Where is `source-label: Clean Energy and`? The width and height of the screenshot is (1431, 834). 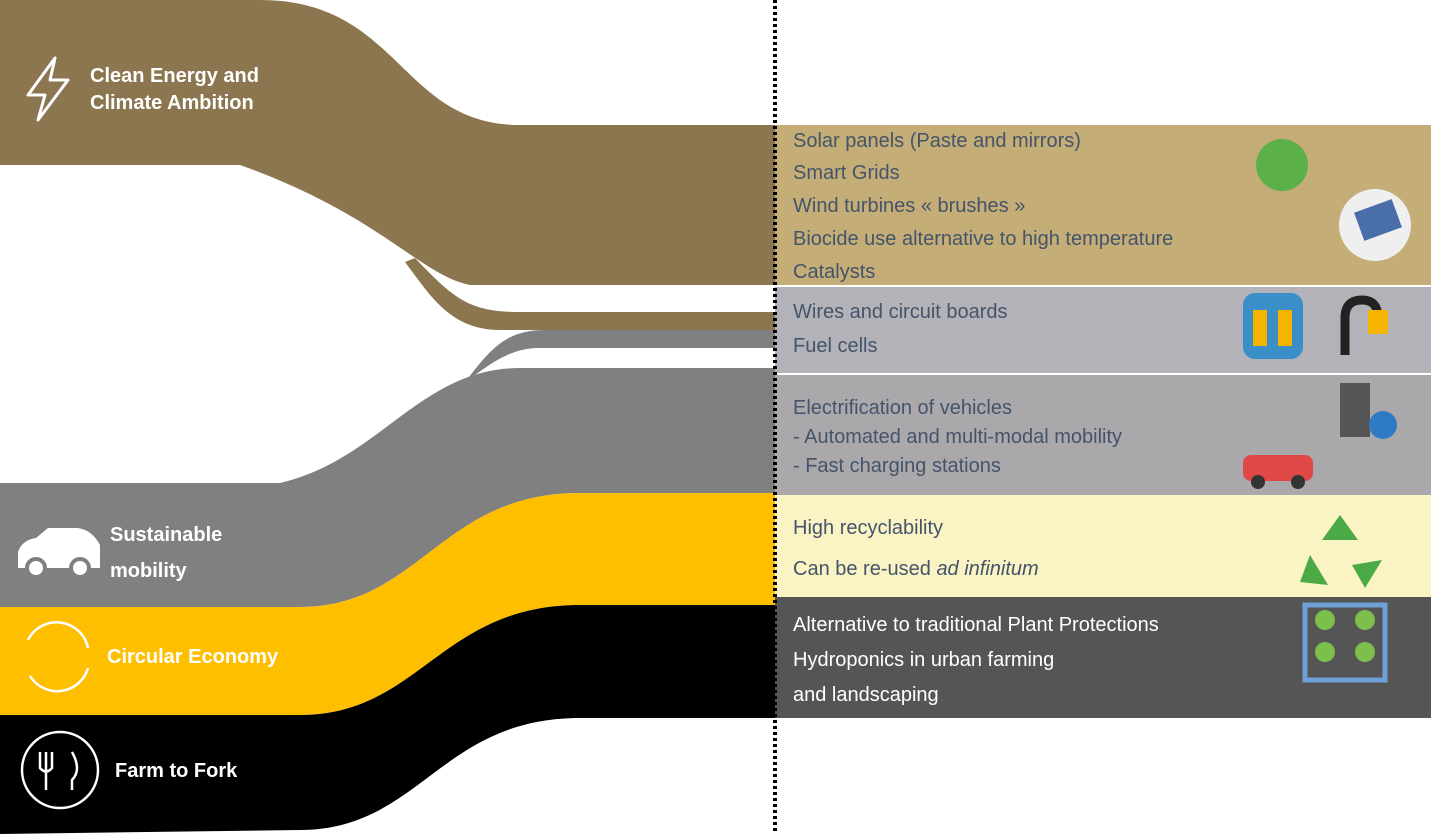 source-label: Clean Energy and is located at coordinates (174, 76).